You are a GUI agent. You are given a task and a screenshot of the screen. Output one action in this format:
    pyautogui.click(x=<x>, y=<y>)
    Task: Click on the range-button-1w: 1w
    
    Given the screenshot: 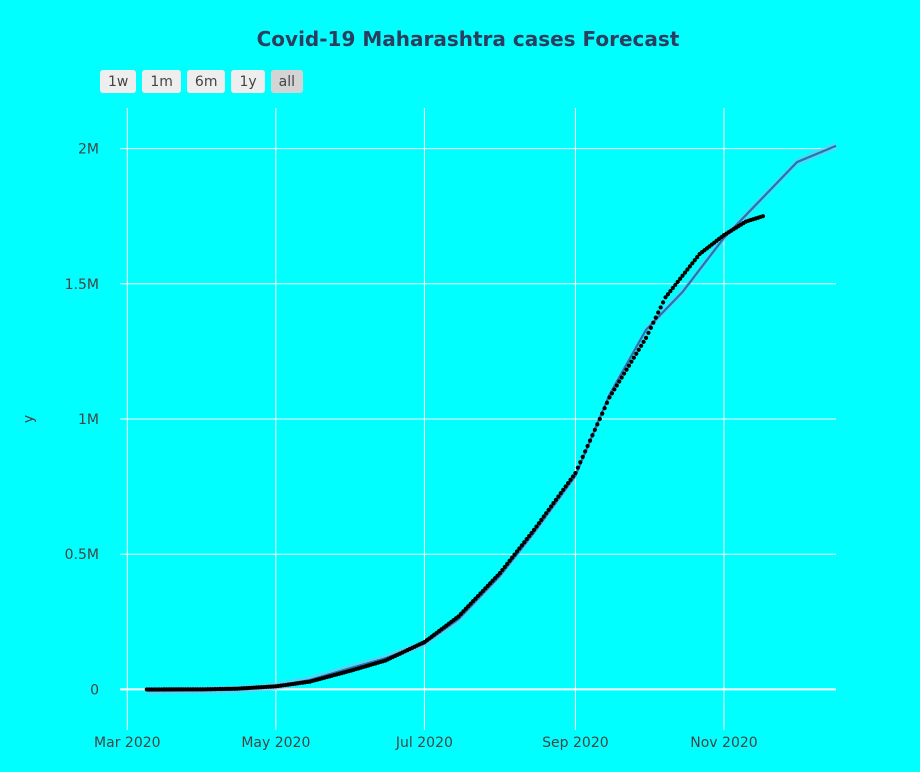 What is the action you would take?
    pyautogui.click(x=118, y=81)
    